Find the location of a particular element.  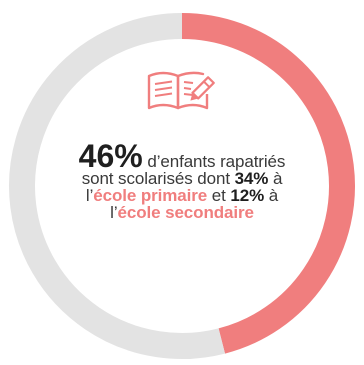

statement-text-4: à l’ is located at coordinates (194, 204).